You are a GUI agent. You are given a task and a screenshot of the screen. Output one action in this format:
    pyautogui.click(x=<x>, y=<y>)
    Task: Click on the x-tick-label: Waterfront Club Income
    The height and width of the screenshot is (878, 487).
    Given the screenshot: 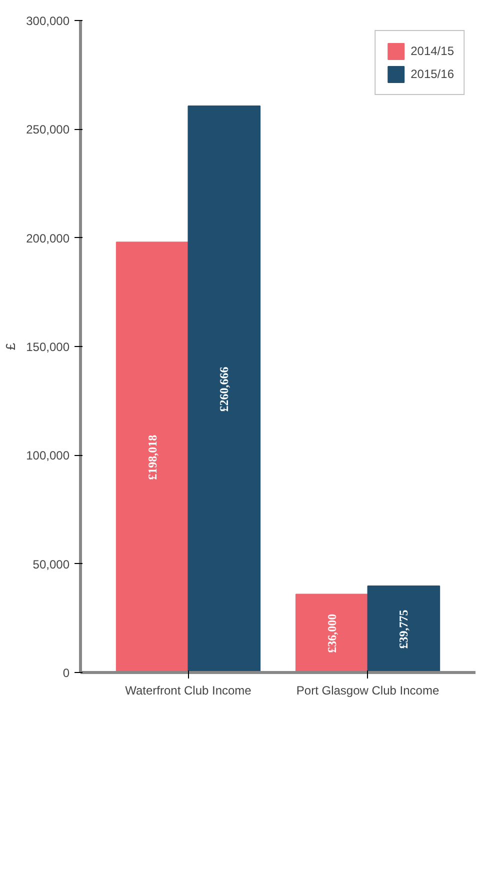 What is the action you would take?
    pyautogui.click(x=188, y=691)
    